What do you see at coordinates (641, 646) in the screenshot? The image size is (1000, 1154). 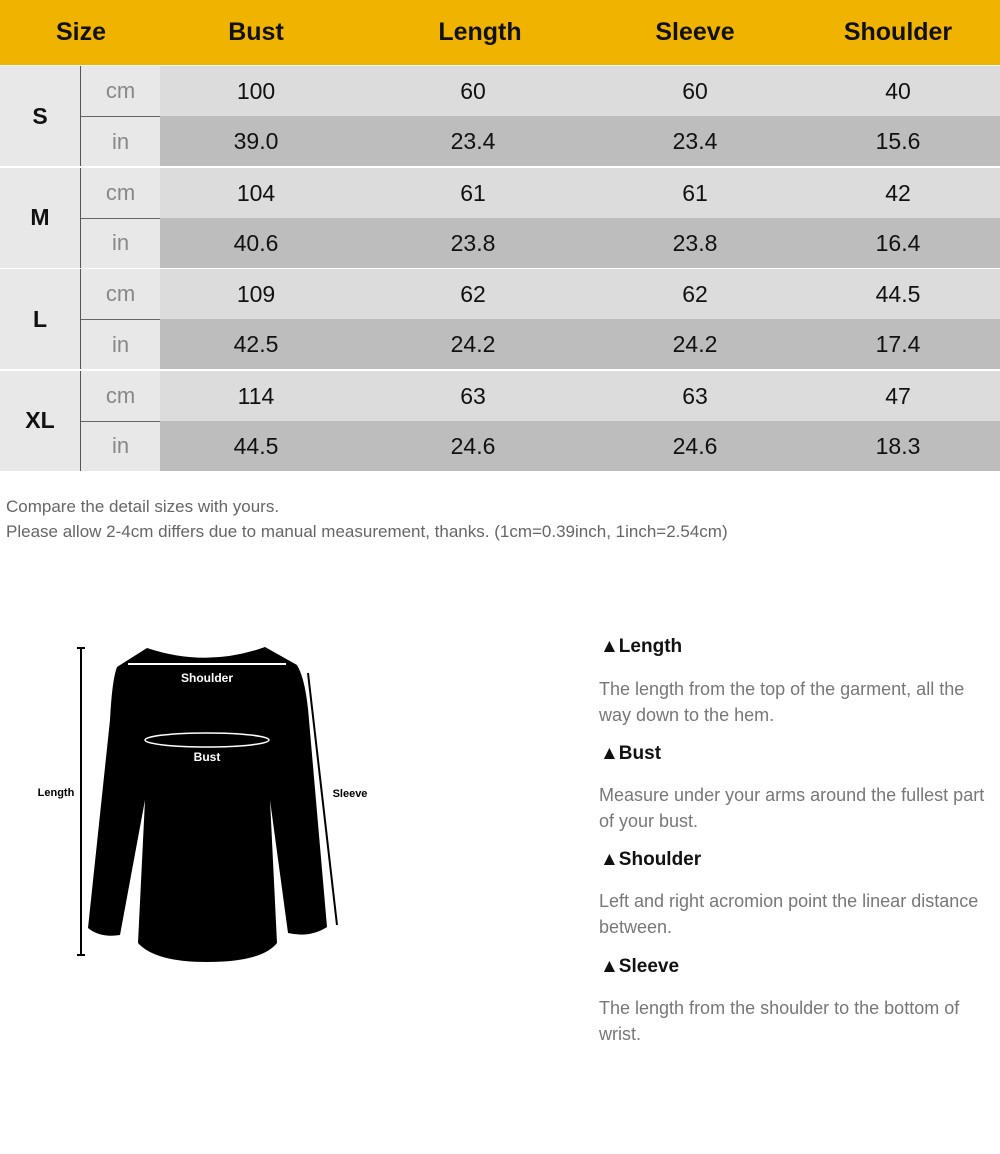 I see `desc-length-title: ▲Length` at bounding box center [641, 646].